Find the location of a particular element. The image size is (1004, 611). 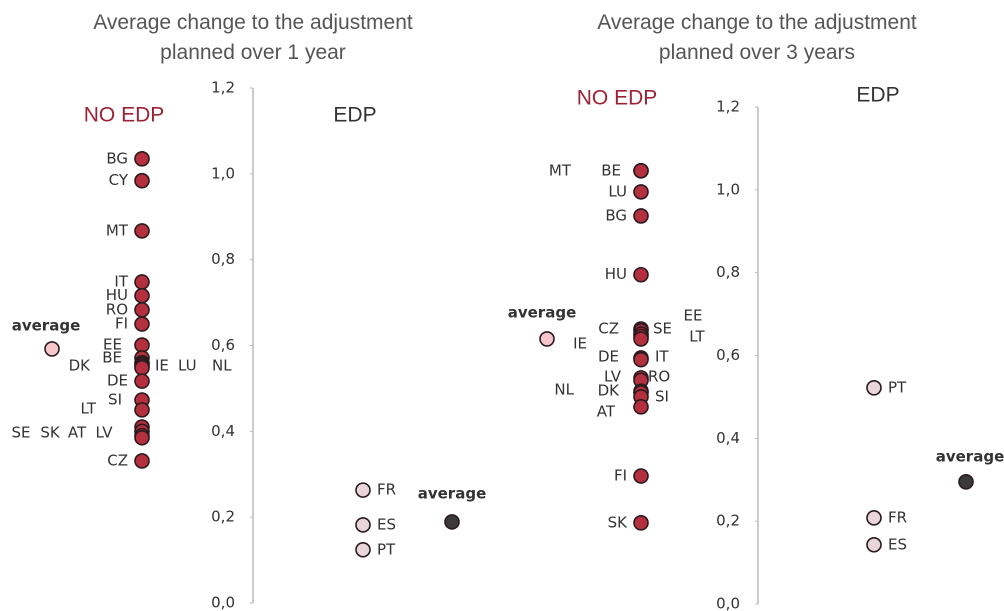

point-label: SI is located at coordinates (662, 397).